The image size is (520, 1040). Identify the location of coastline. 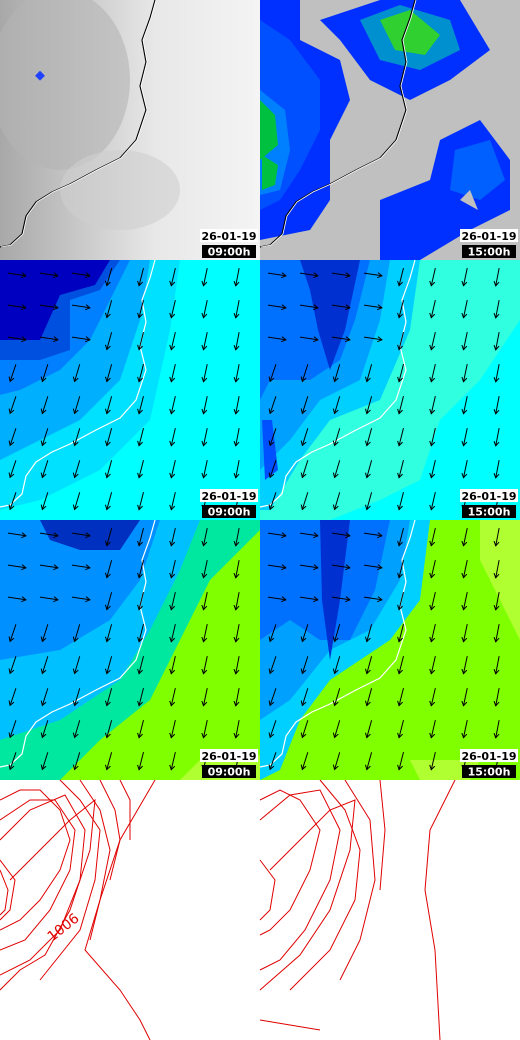
(337, 643).